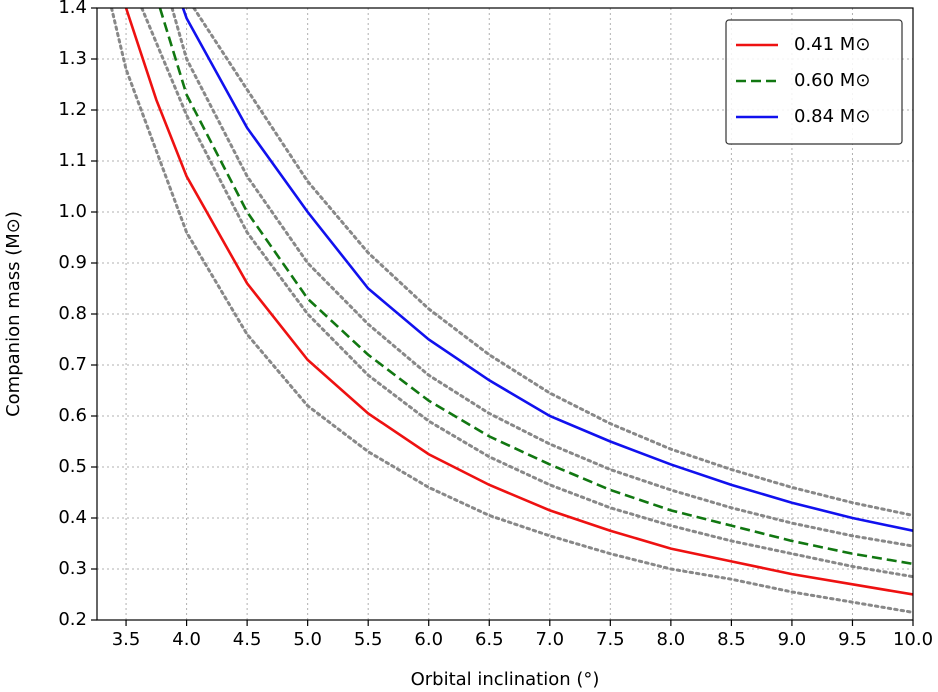  Describe the element at coordinates (72, 211) in the screenshot. I see `y-tick-label: 1.0` at that location.